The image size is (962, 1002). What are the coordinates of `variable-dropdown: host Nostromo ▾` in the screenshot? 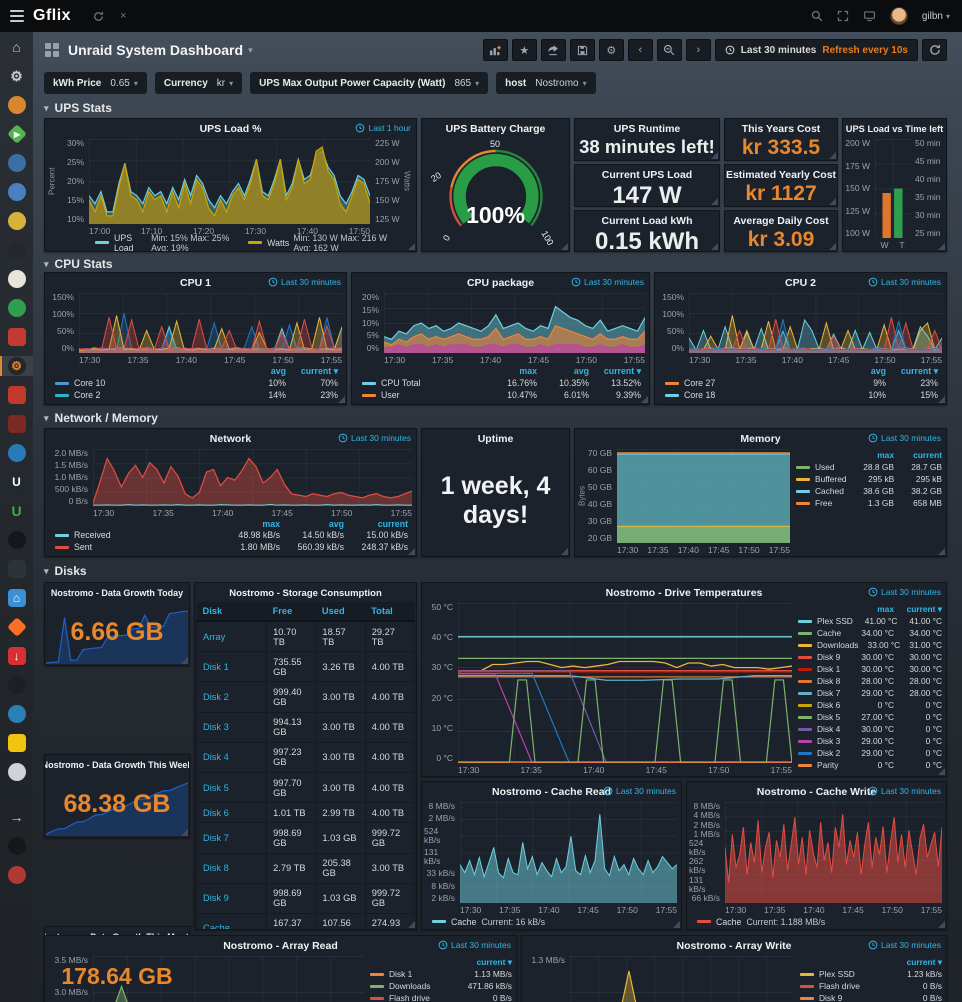 It's located at (546, 83).